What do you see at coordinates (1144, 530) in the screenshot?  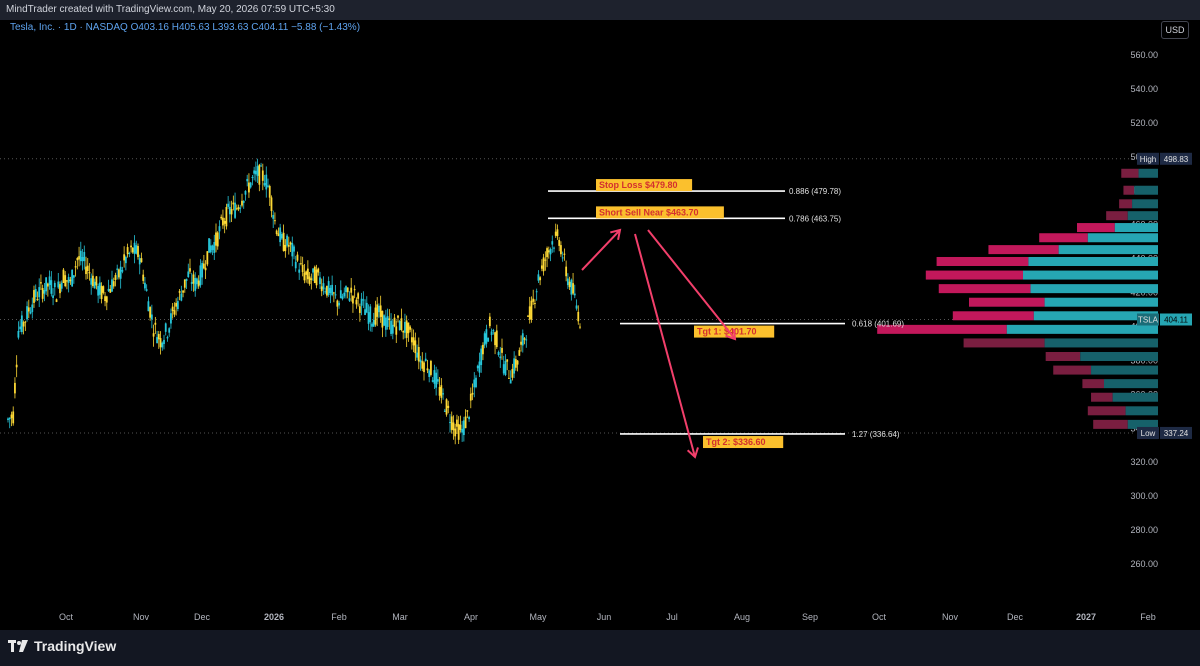 I see `y-tick-label: 280.00` at bounding box center [1144, 530].